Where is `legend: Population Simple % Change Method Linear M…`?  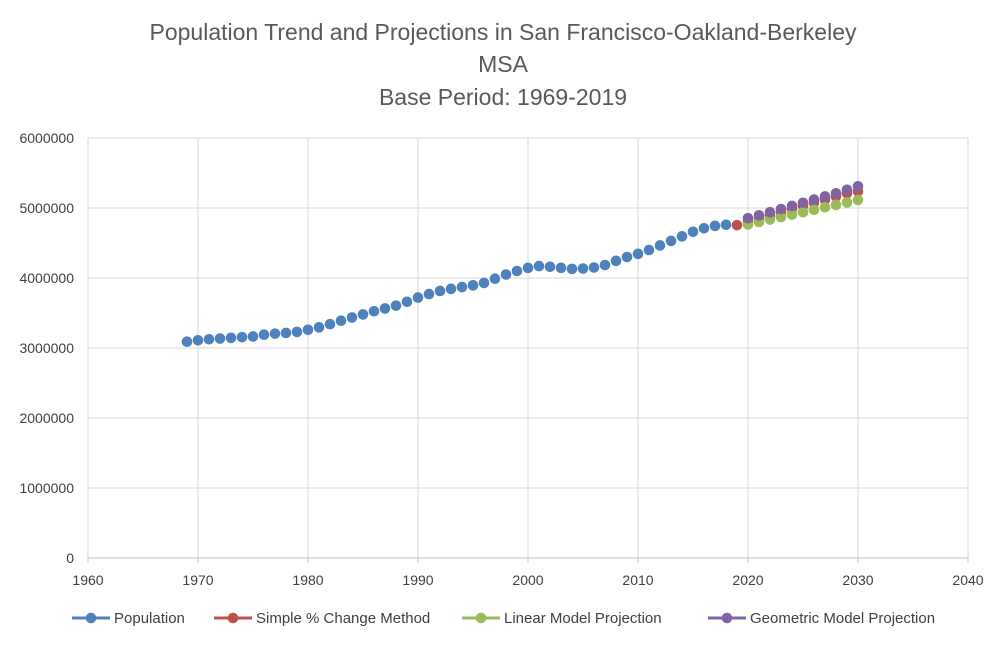 legend: Population Simple % Change Method Linear M… is located at coordinates (503, 618).